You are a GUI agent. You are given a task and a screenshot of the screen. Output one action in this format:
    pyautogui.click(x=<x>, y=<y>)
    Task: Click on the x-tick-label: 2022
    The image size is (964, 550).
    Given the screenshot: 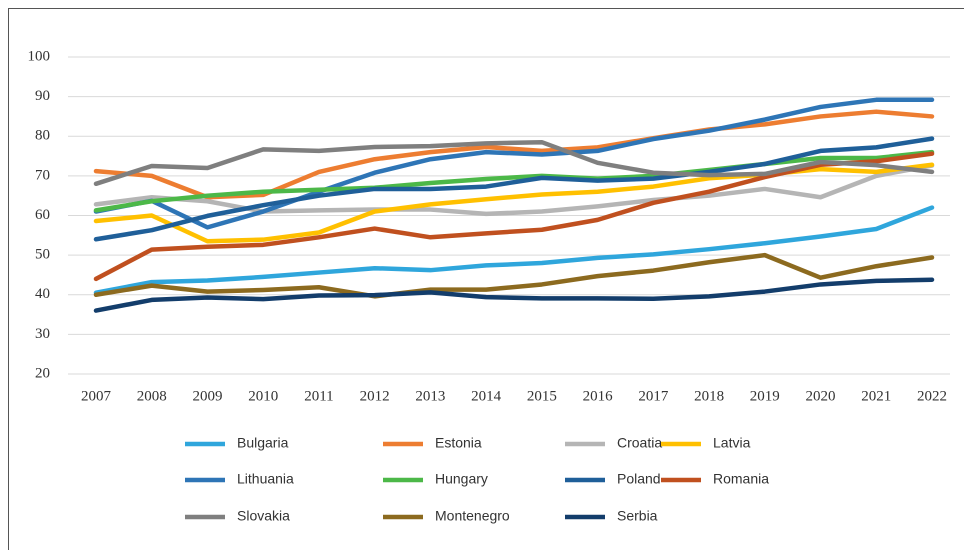 What is the action you would take?
    pyautogui.click(x=932, y=396)
    